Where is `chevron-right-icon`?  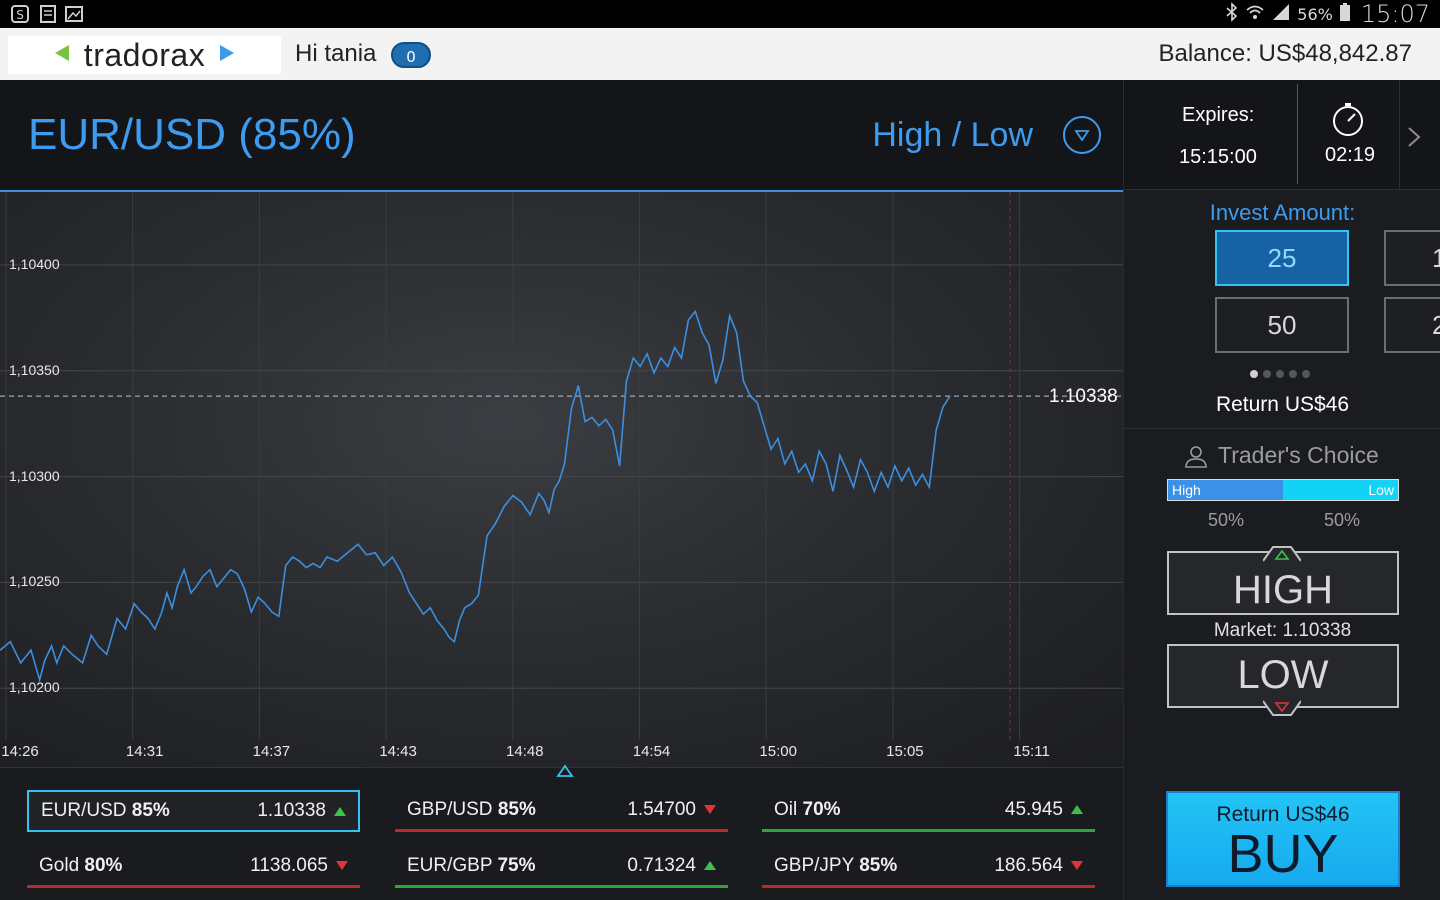
chevron-right-icon is located at coordinates (1414, 137).